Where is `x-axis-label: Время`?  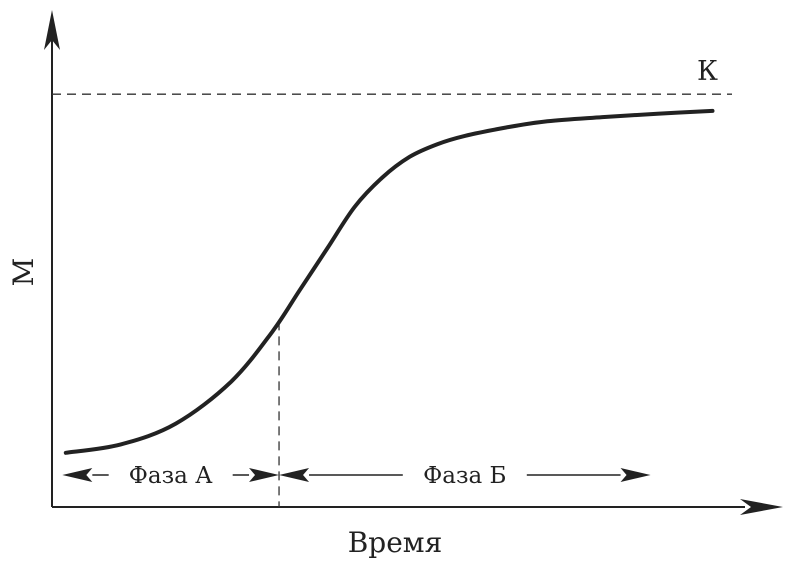 x-axis-label: Время is located at coordinates (395, 542).